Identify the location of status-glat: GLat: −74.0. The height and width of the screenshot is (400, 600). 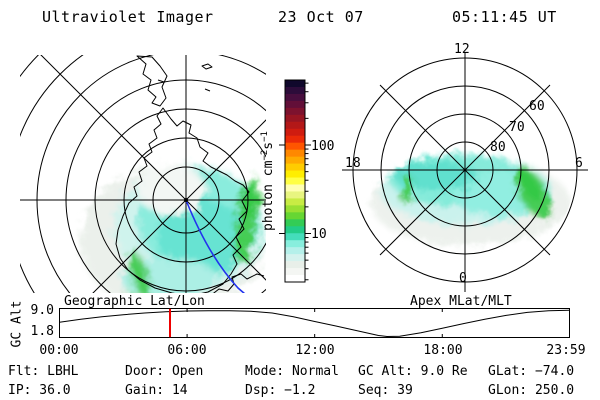
(531, 371).